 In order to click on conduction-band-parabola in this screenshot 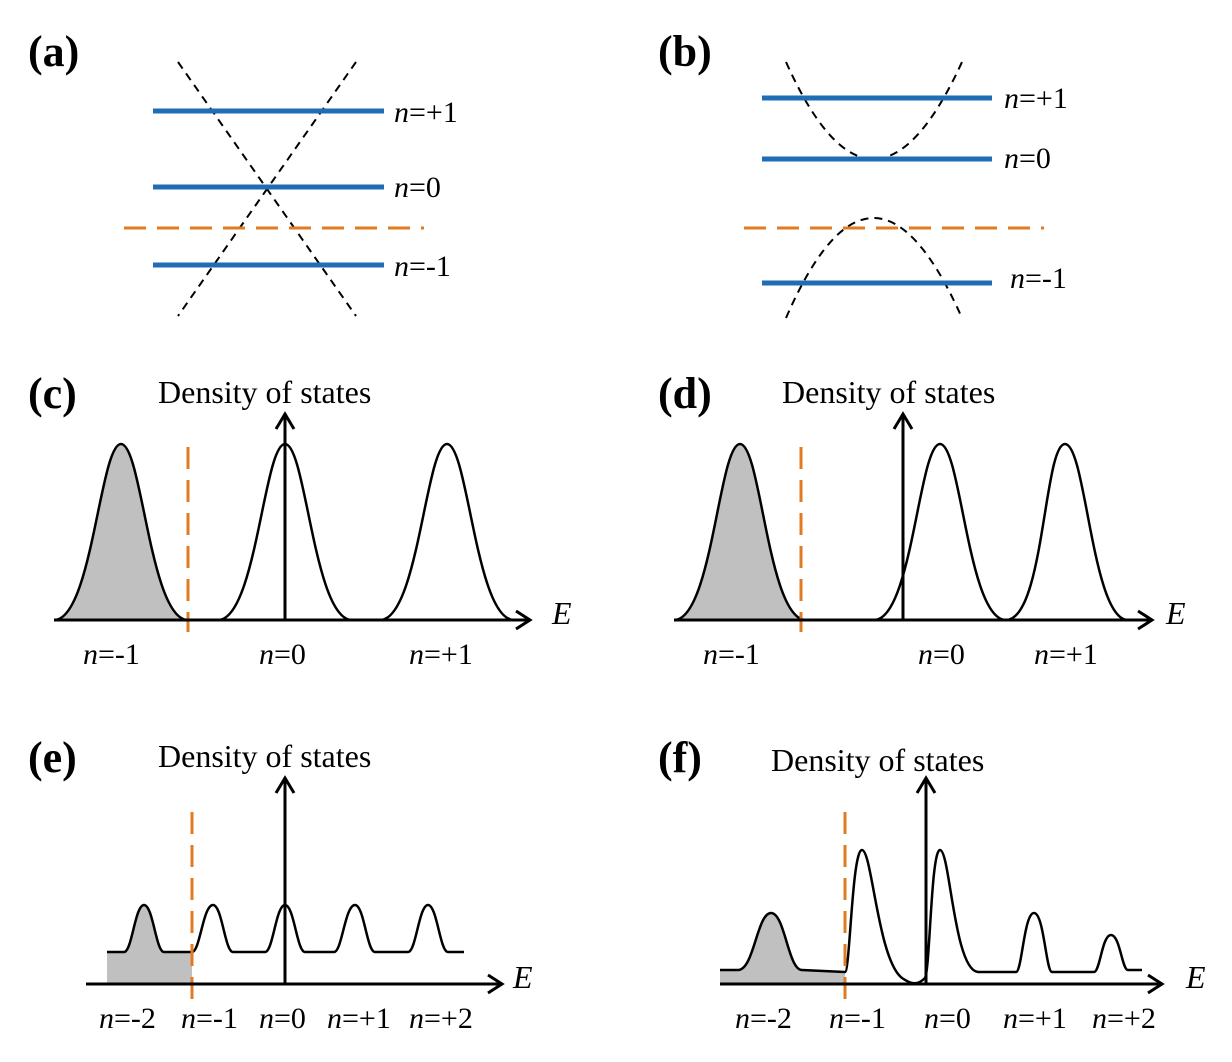, I will do `click(874, 110)`.